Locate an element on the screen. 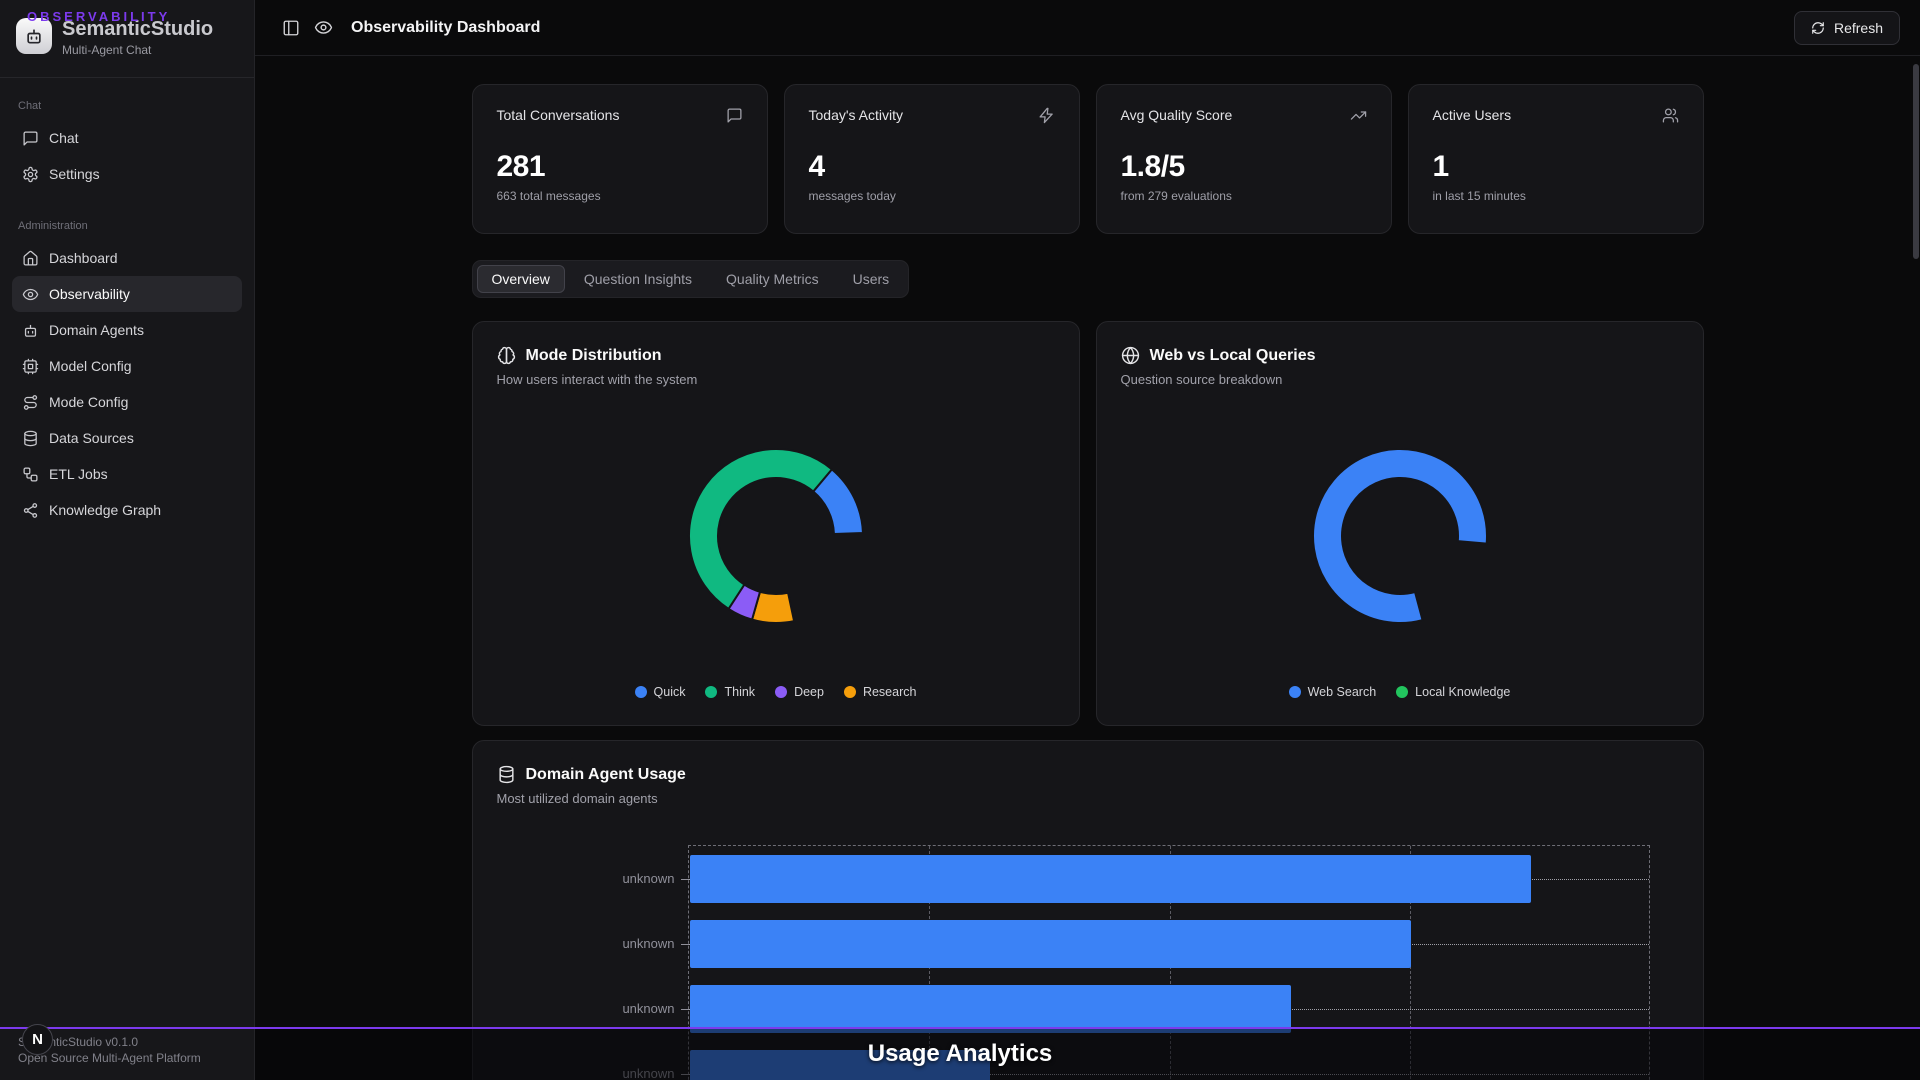 The image size is (1920, 1080). legend-label: Local Knowledge is located at coordinates (1463, 692).